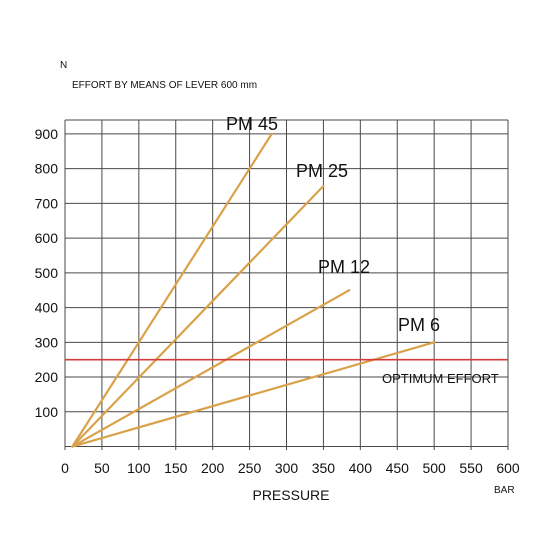 The image size is (560, 560). What do you see at coordinates (419, 325) in the screenshot?
I see `series-label-pm-6: PM 6` at bounding box center [419, 325].